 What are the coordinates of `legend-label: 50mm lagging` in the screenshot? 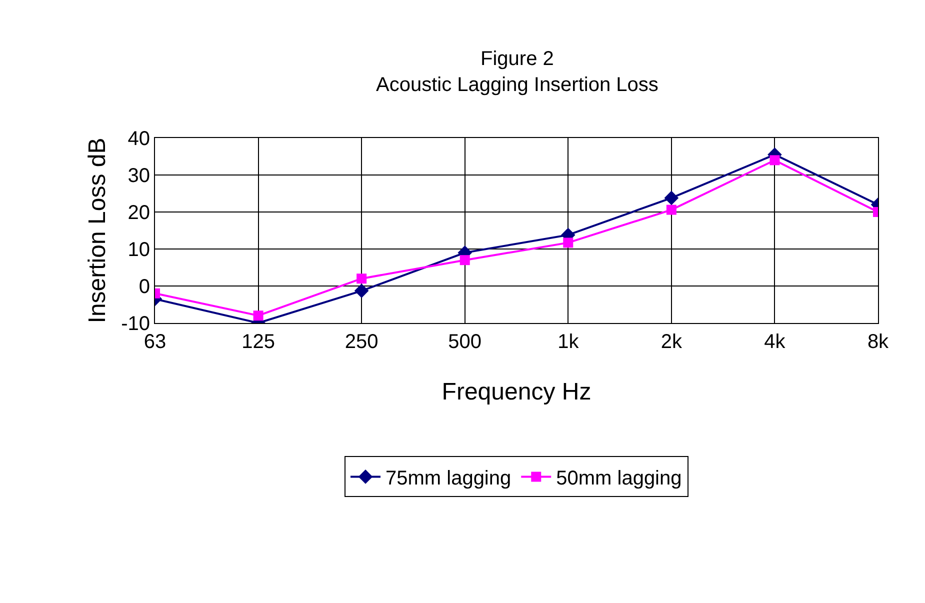 It's located at (619, 479).